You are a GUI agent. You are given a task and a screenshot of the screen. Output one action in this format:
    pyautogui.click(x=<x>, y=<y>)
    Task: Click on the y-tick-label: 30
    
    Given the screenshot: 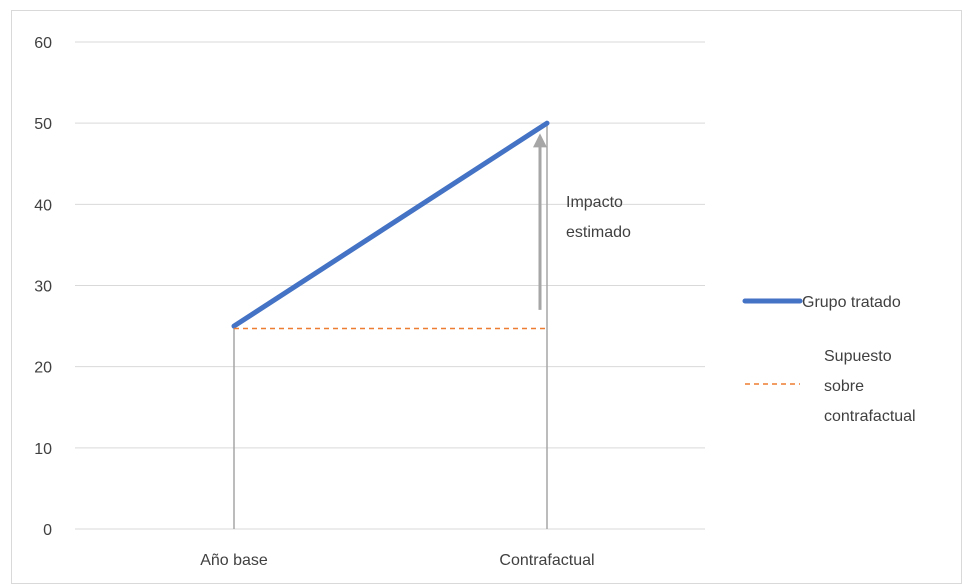 What is the action you would take?
    pyautogui.click(x=43, y=287)
    